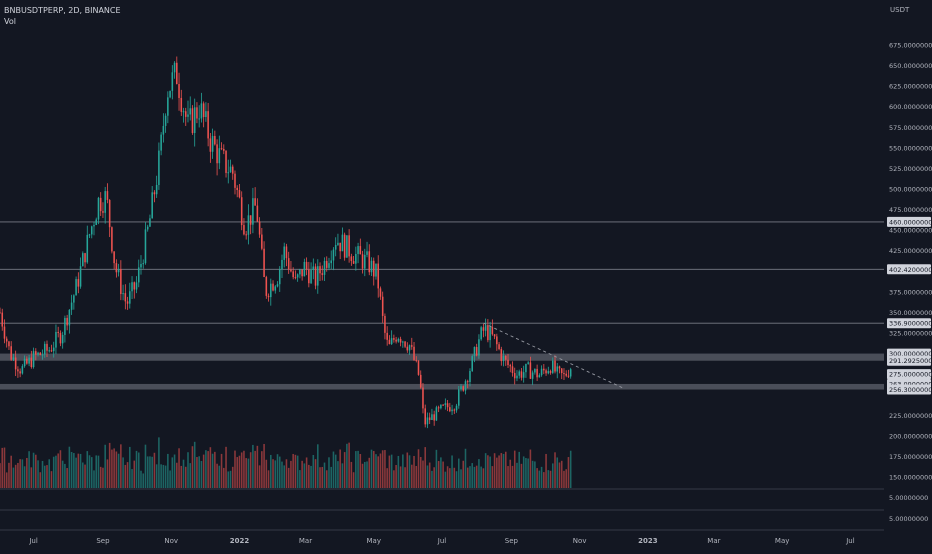 The width and height of the screenshot is (932, 554). What do you see at coordinates (908, 498) in the screenshot?
I see `lower-pane-tick-label: 5.00000000` at bounding box center [908, 498].